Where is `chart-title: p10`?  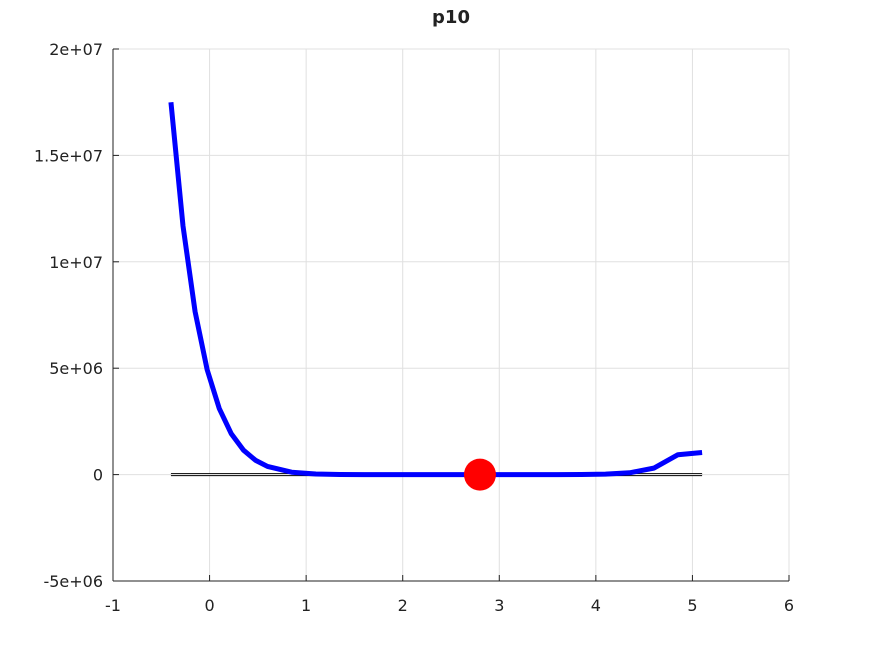
chart-title: p10 is located at coordinates (451, 17).